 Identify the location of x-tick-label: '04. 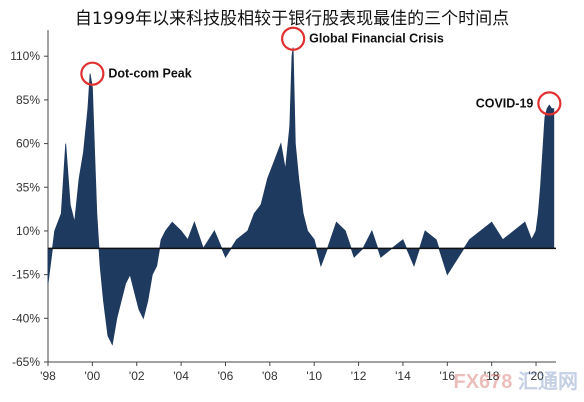
(181, 376).